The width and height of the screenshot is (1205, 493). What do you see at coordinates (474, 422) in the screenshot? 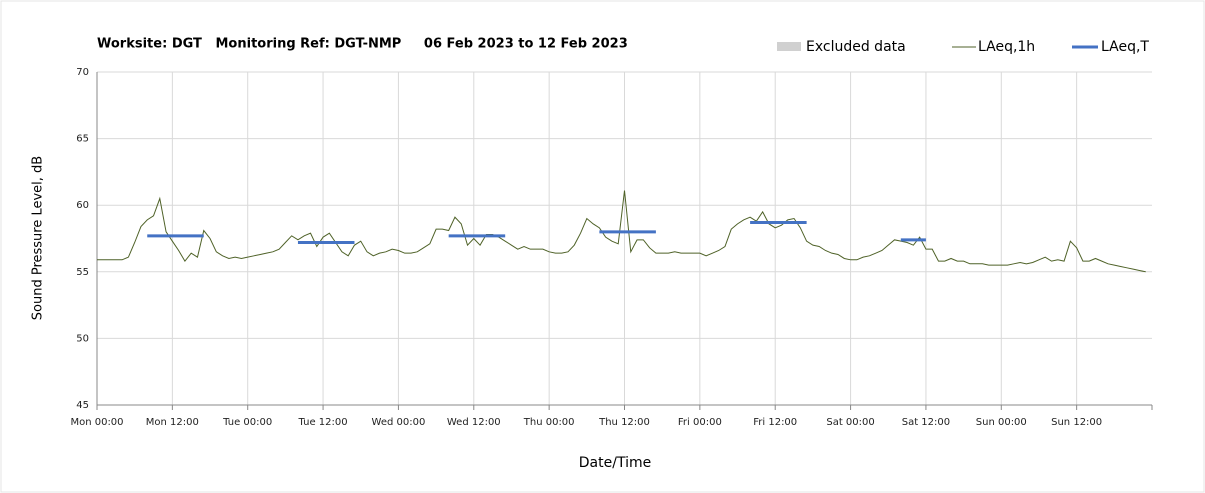
I see `x-tick-label: Wed 12:00` at bounding box center [474, 422].